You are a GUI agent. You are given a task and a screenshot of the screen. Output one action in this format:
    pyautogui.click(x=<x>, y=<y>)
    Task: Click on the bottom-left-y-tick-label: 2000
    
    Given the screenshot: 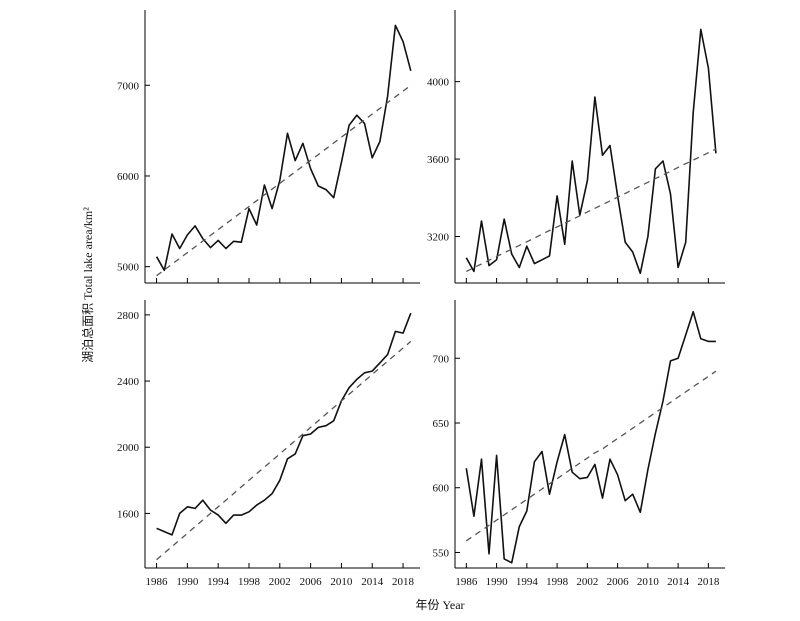 What is the action you would take?
    pyautogui.click(x=128, y=448)
    